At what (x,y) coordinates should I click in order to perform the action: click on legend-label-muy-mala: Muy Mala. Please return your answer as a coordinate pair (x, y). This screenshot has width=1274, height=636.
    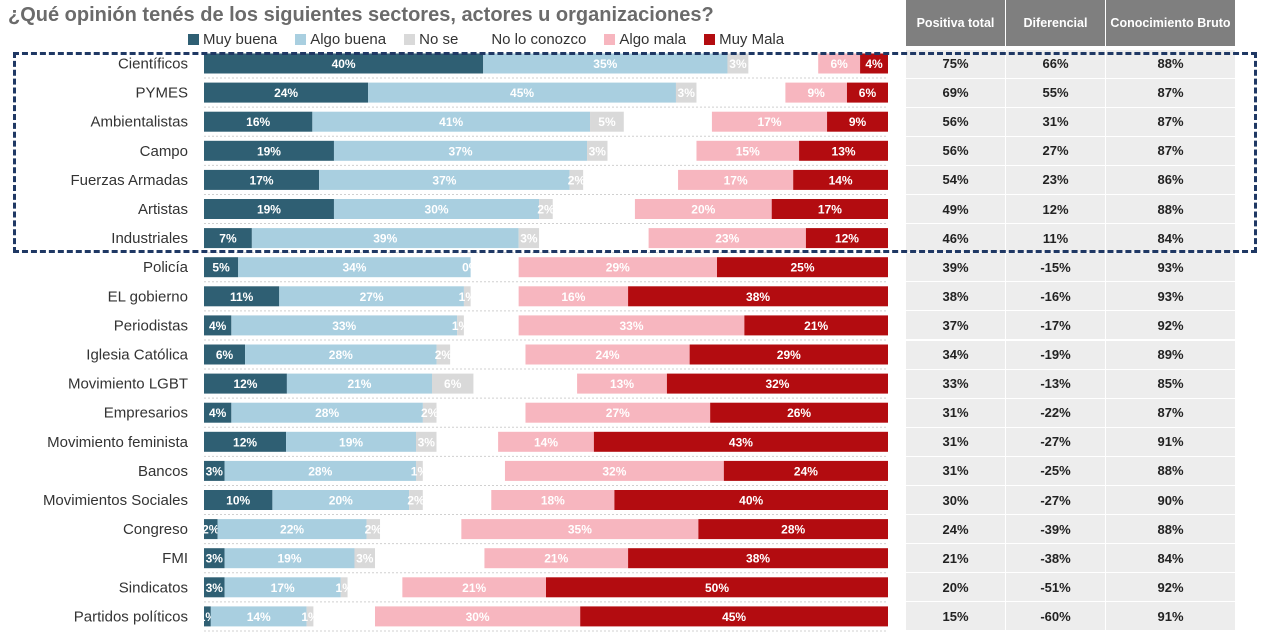
    Looking at the image, I should click on (752, 39).